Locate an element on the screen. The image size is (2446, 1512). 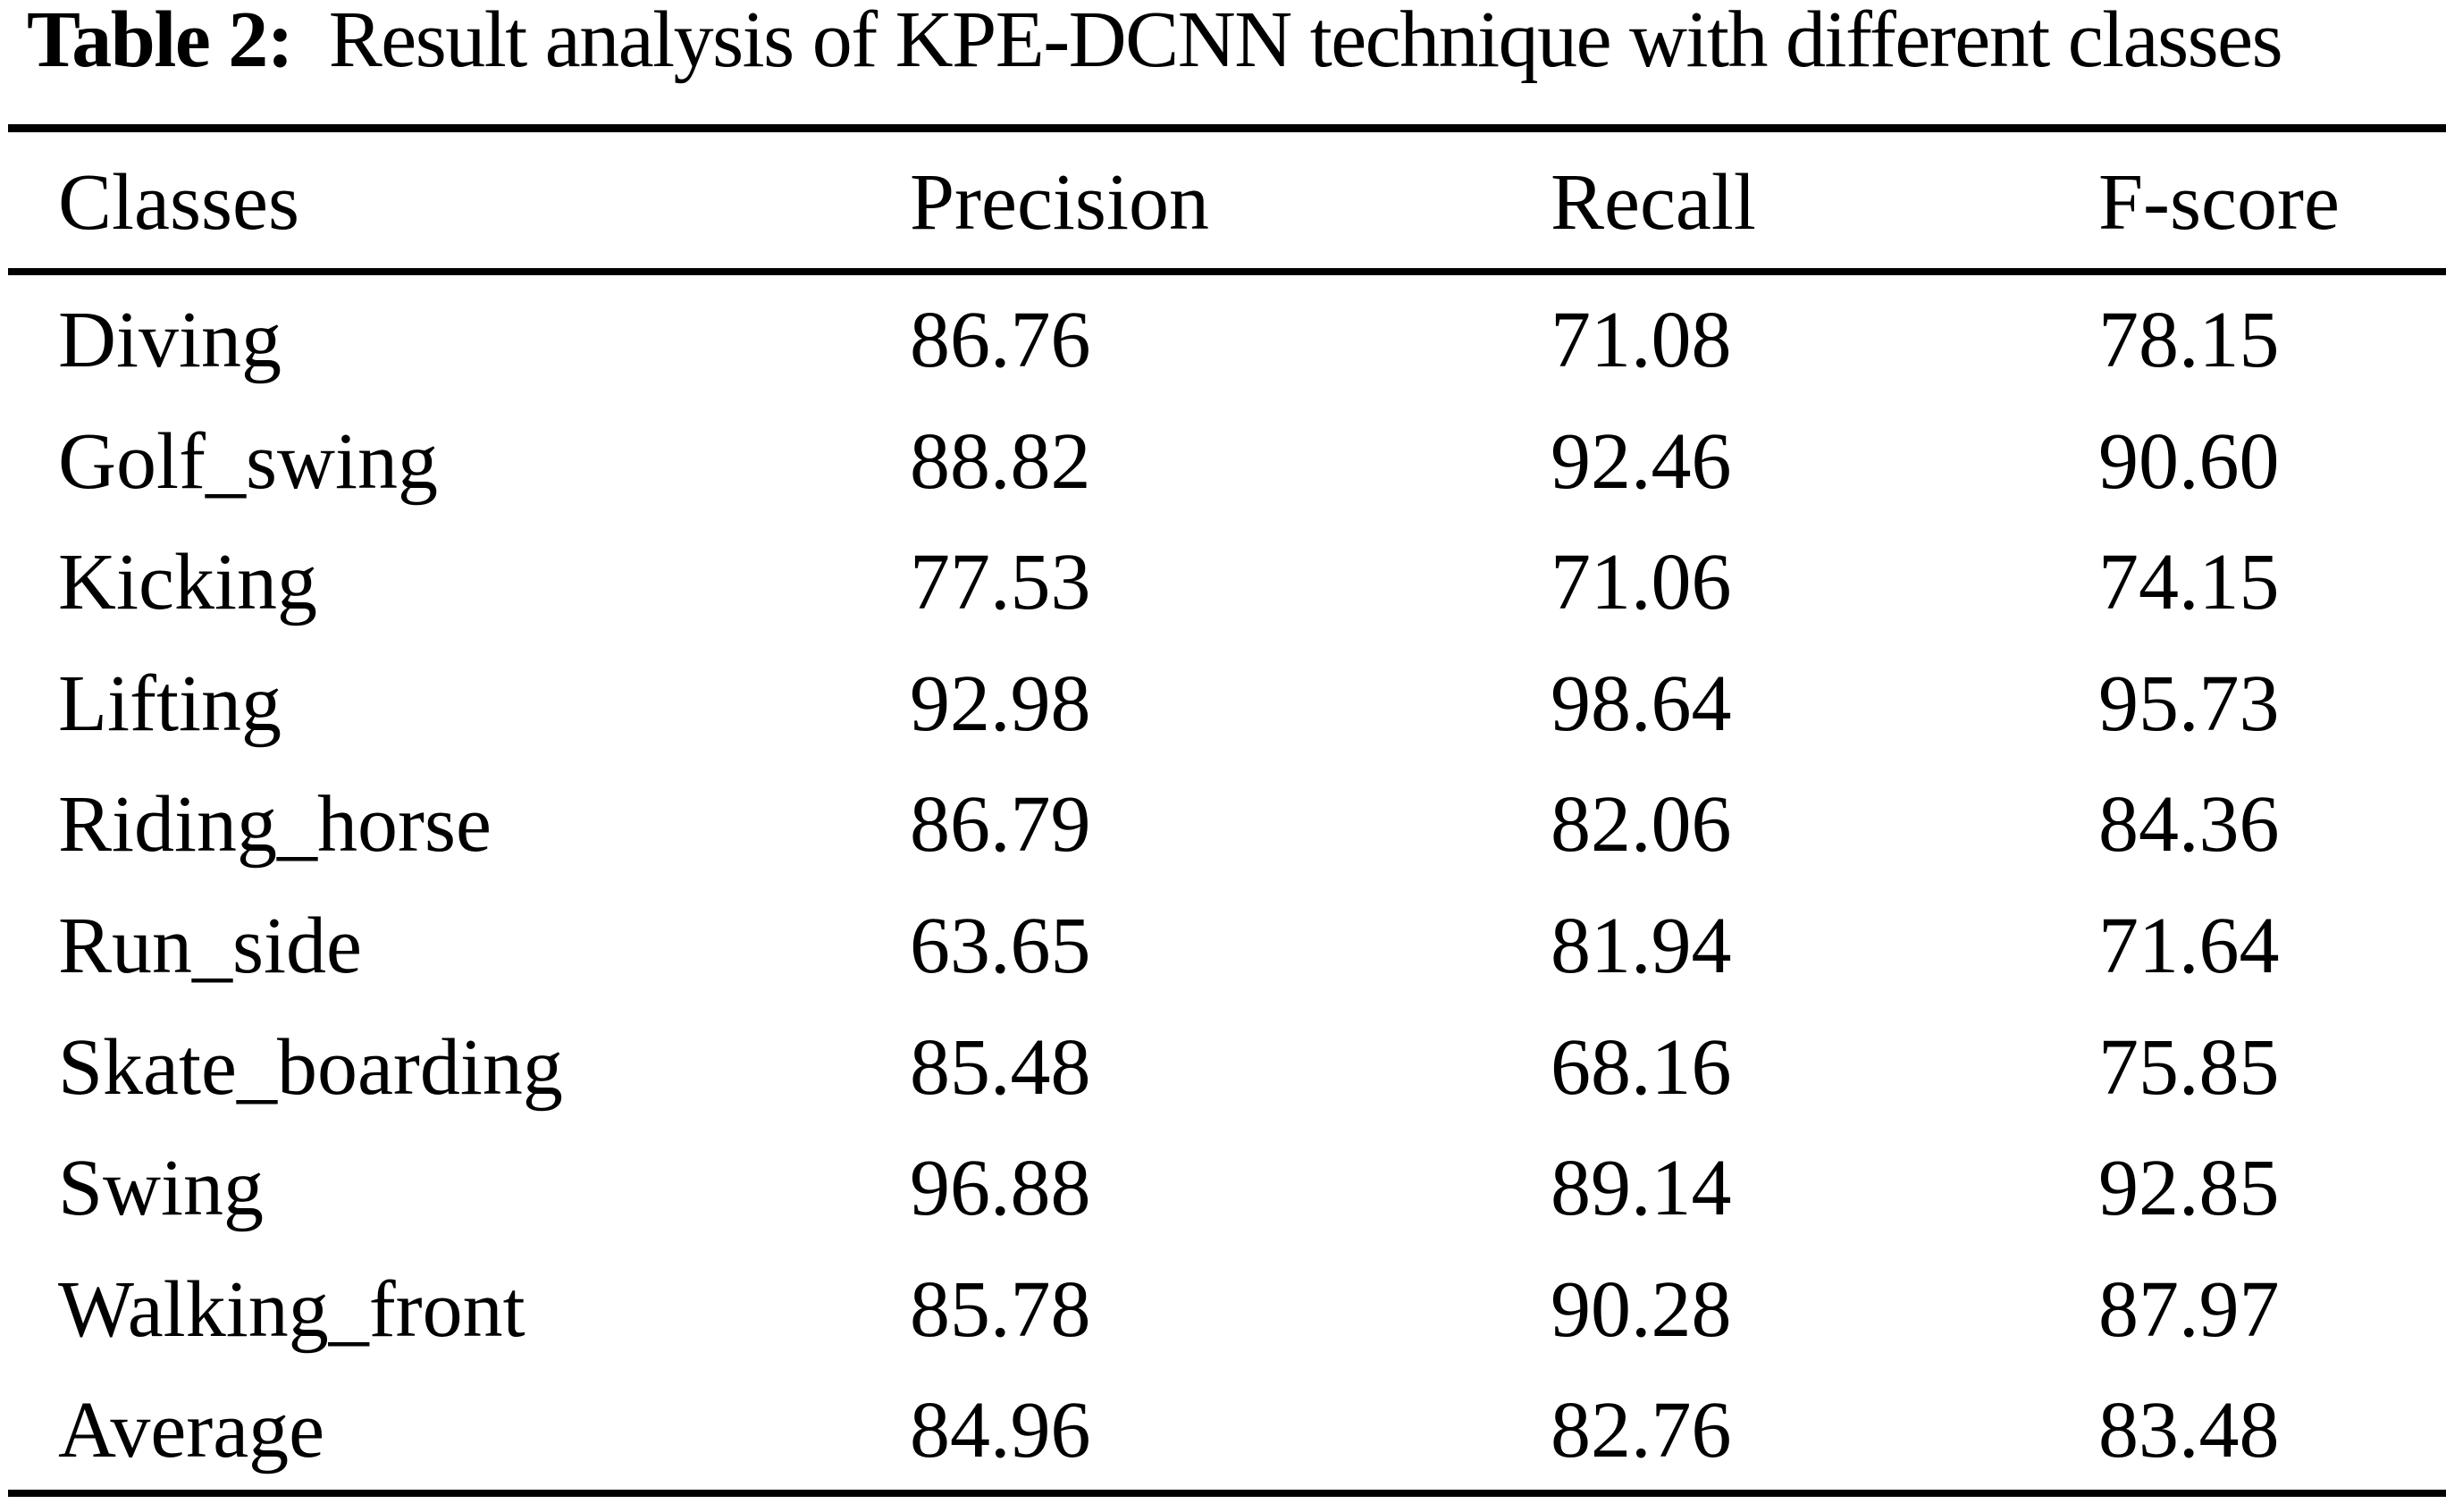
fscore-cell: 78.15 is located at coordinates (2189, 340).